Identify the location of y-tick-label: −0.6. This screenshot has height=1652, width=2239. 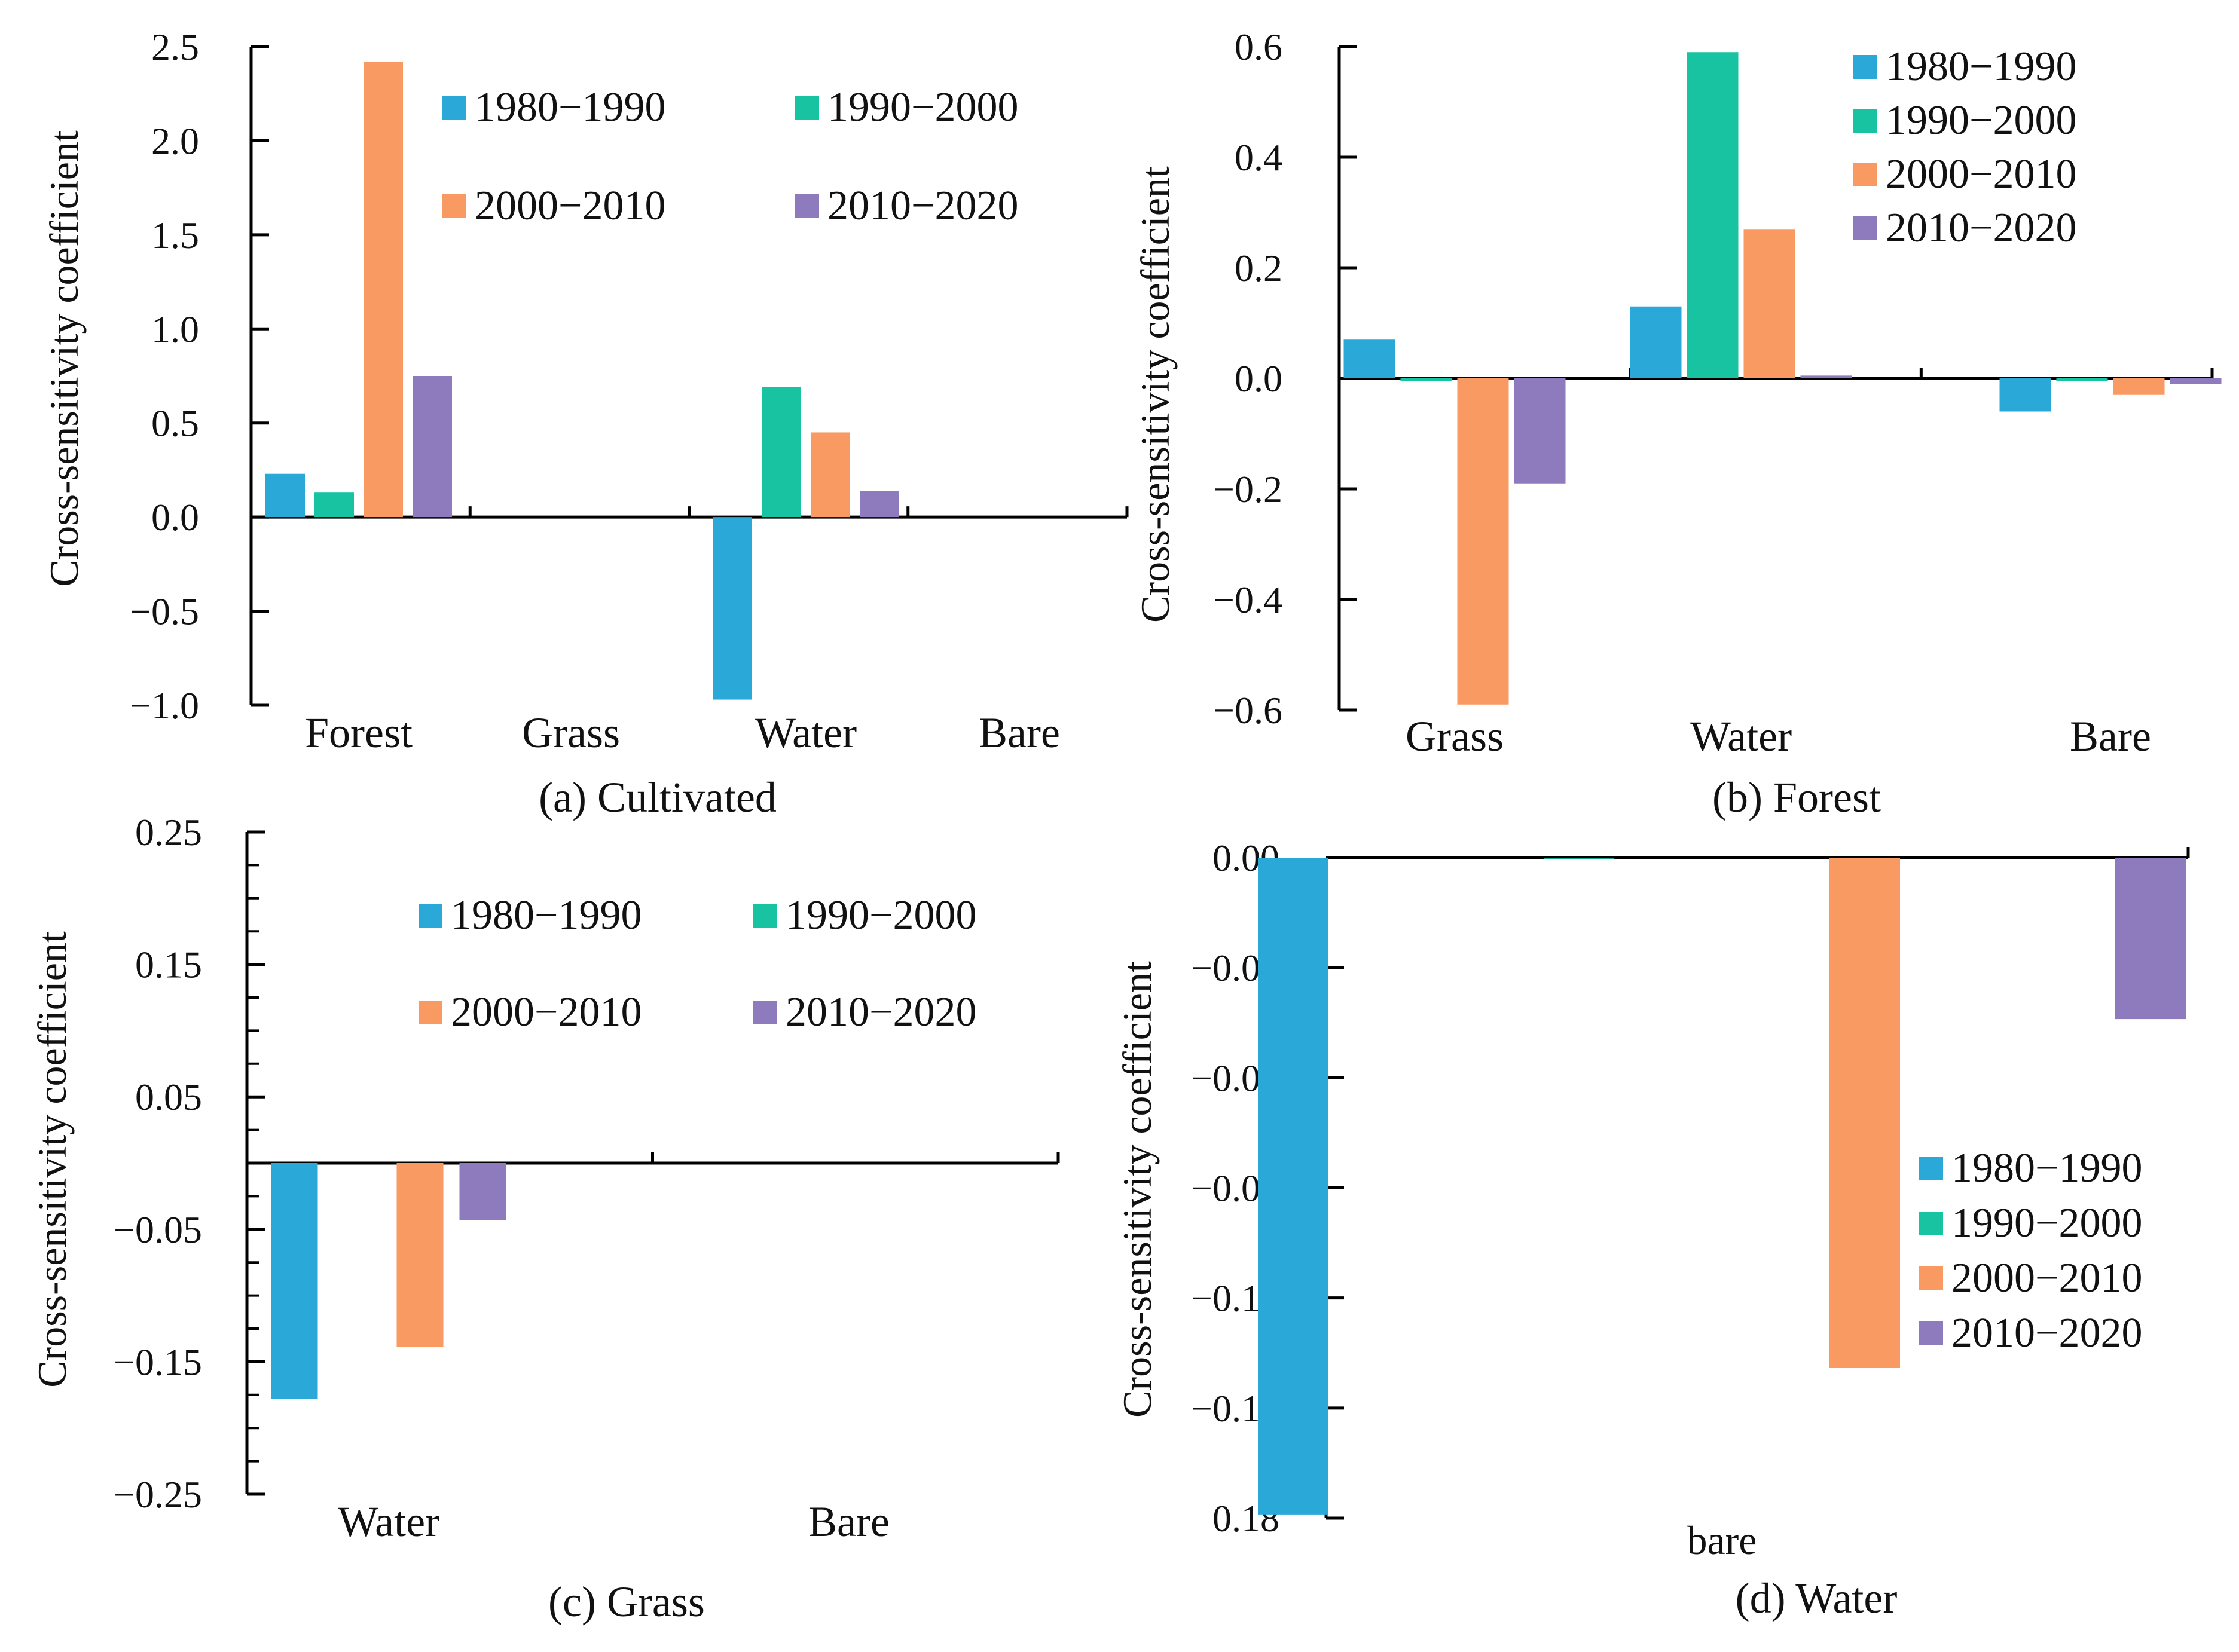
(1247, 710).